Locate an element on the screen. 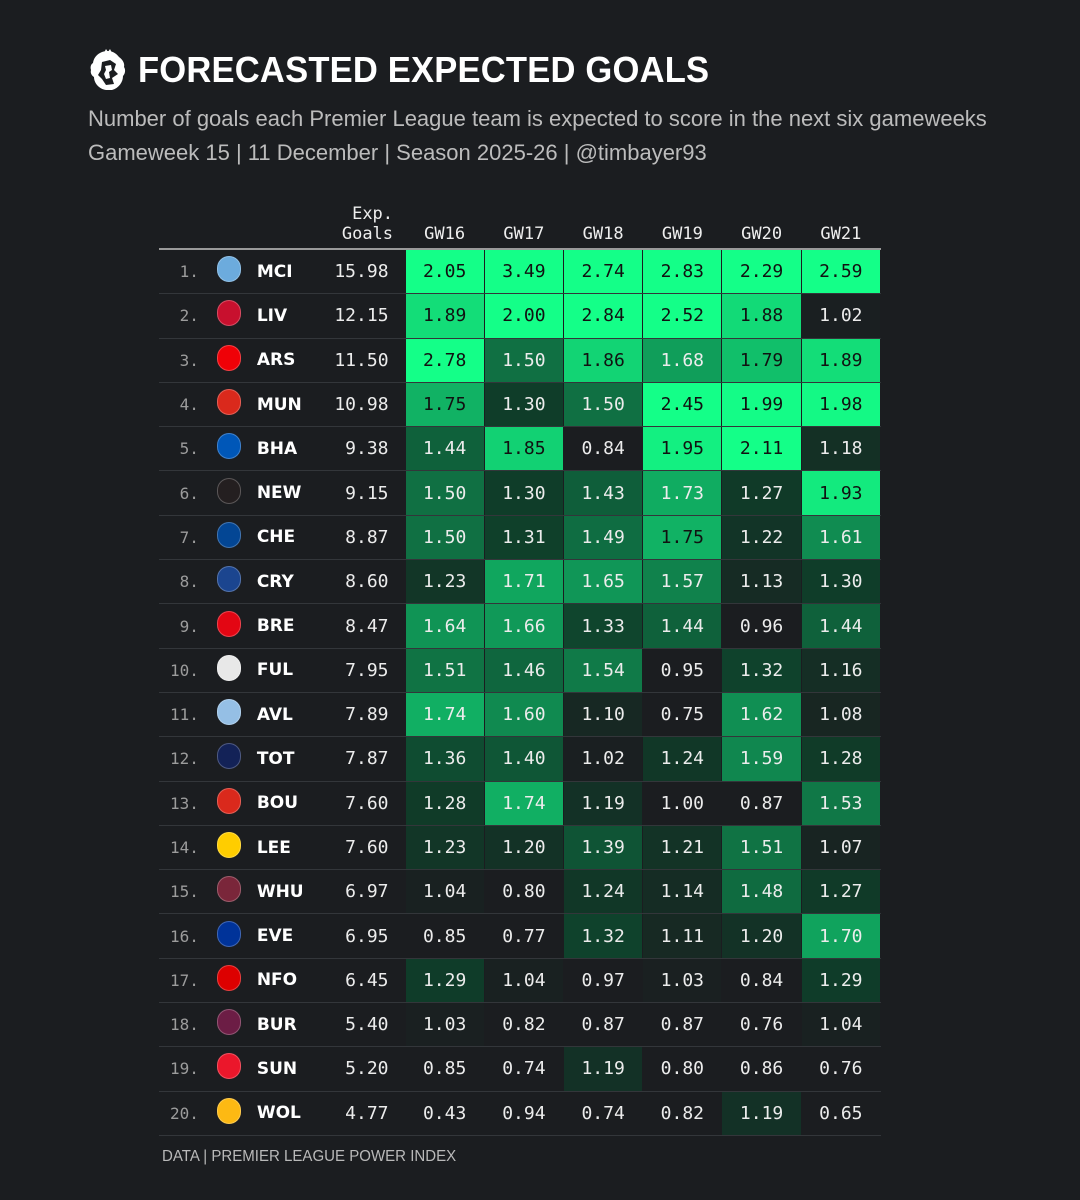  rank-cell: 17. is located at coordinates (182, 981).